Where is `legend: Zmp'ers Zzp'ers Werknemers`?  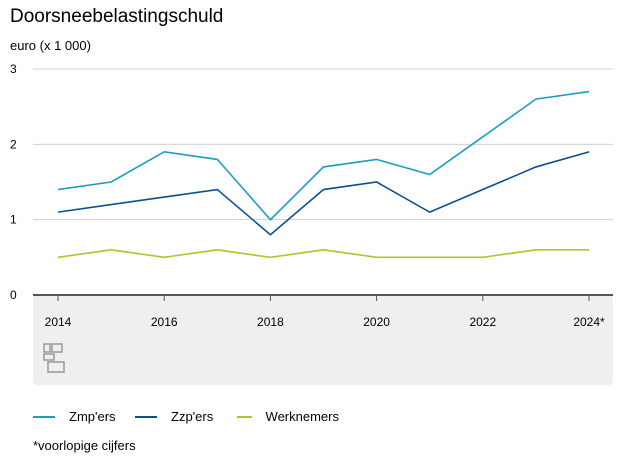
legend: Zmp'ers Zzp'ers Werknemers is located at coordinates (186, 416).